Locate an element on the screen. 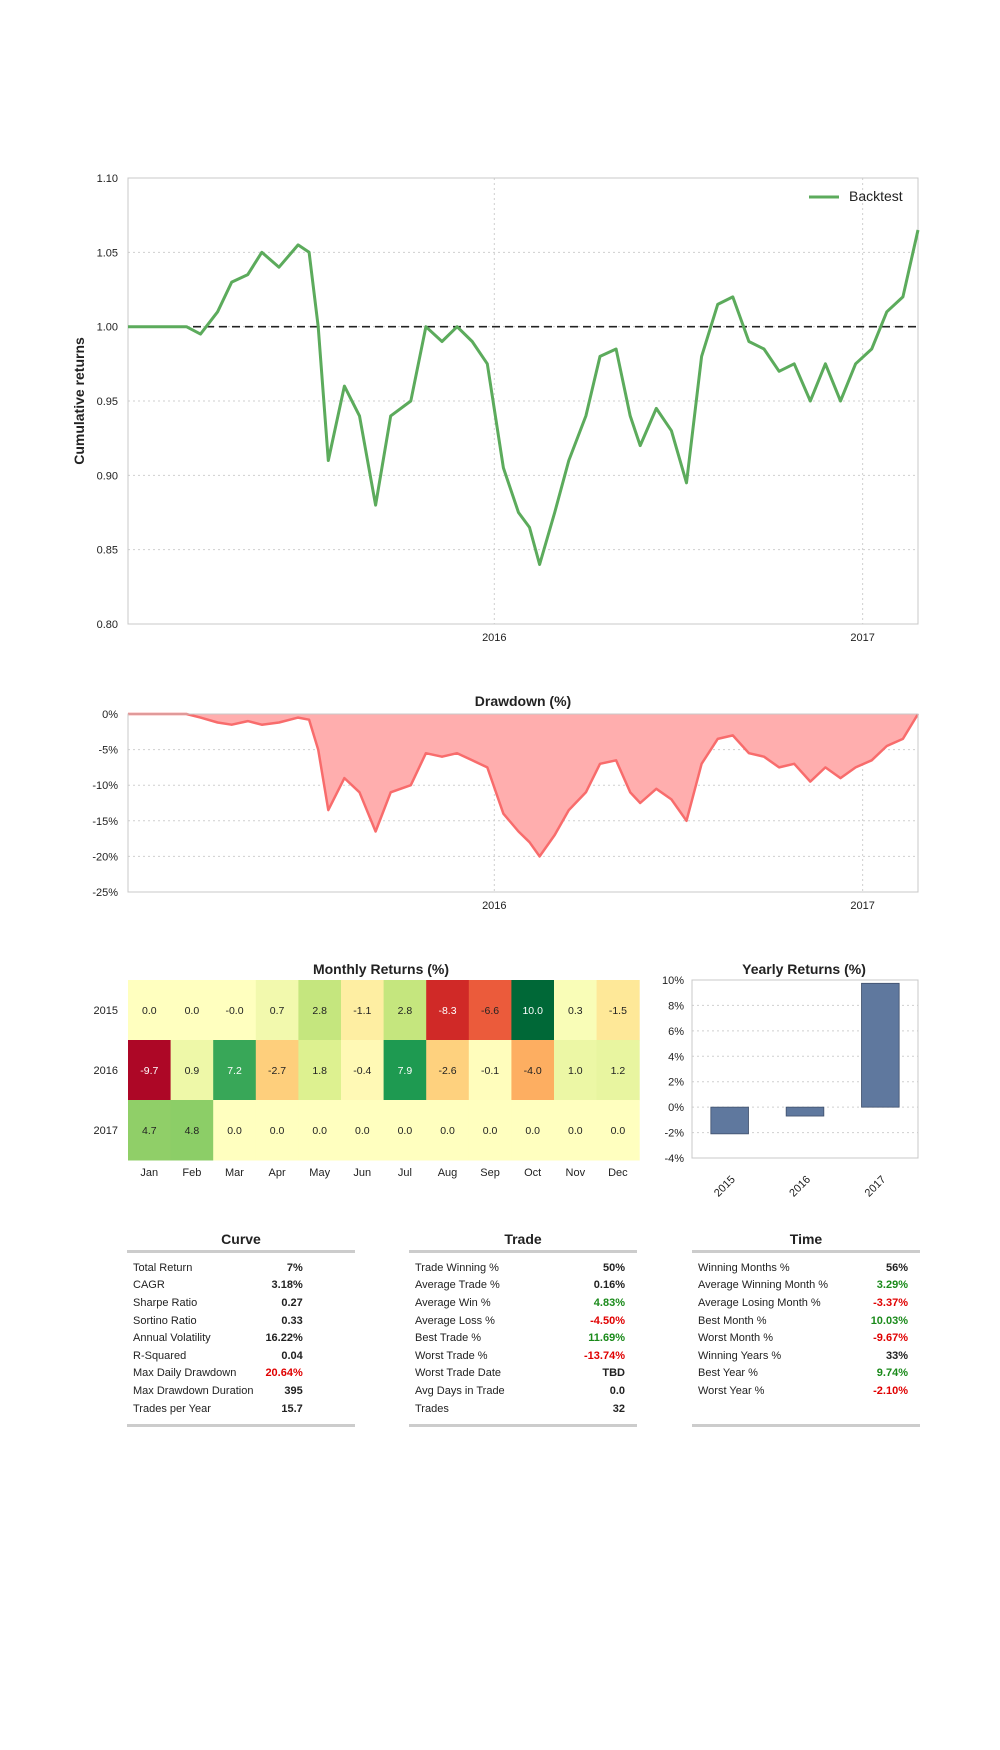 The height and width of the screenshot is (1750, 1000). stat-row: Max Daily Drawdown 20.64% is located at coordinates (218, 1374).